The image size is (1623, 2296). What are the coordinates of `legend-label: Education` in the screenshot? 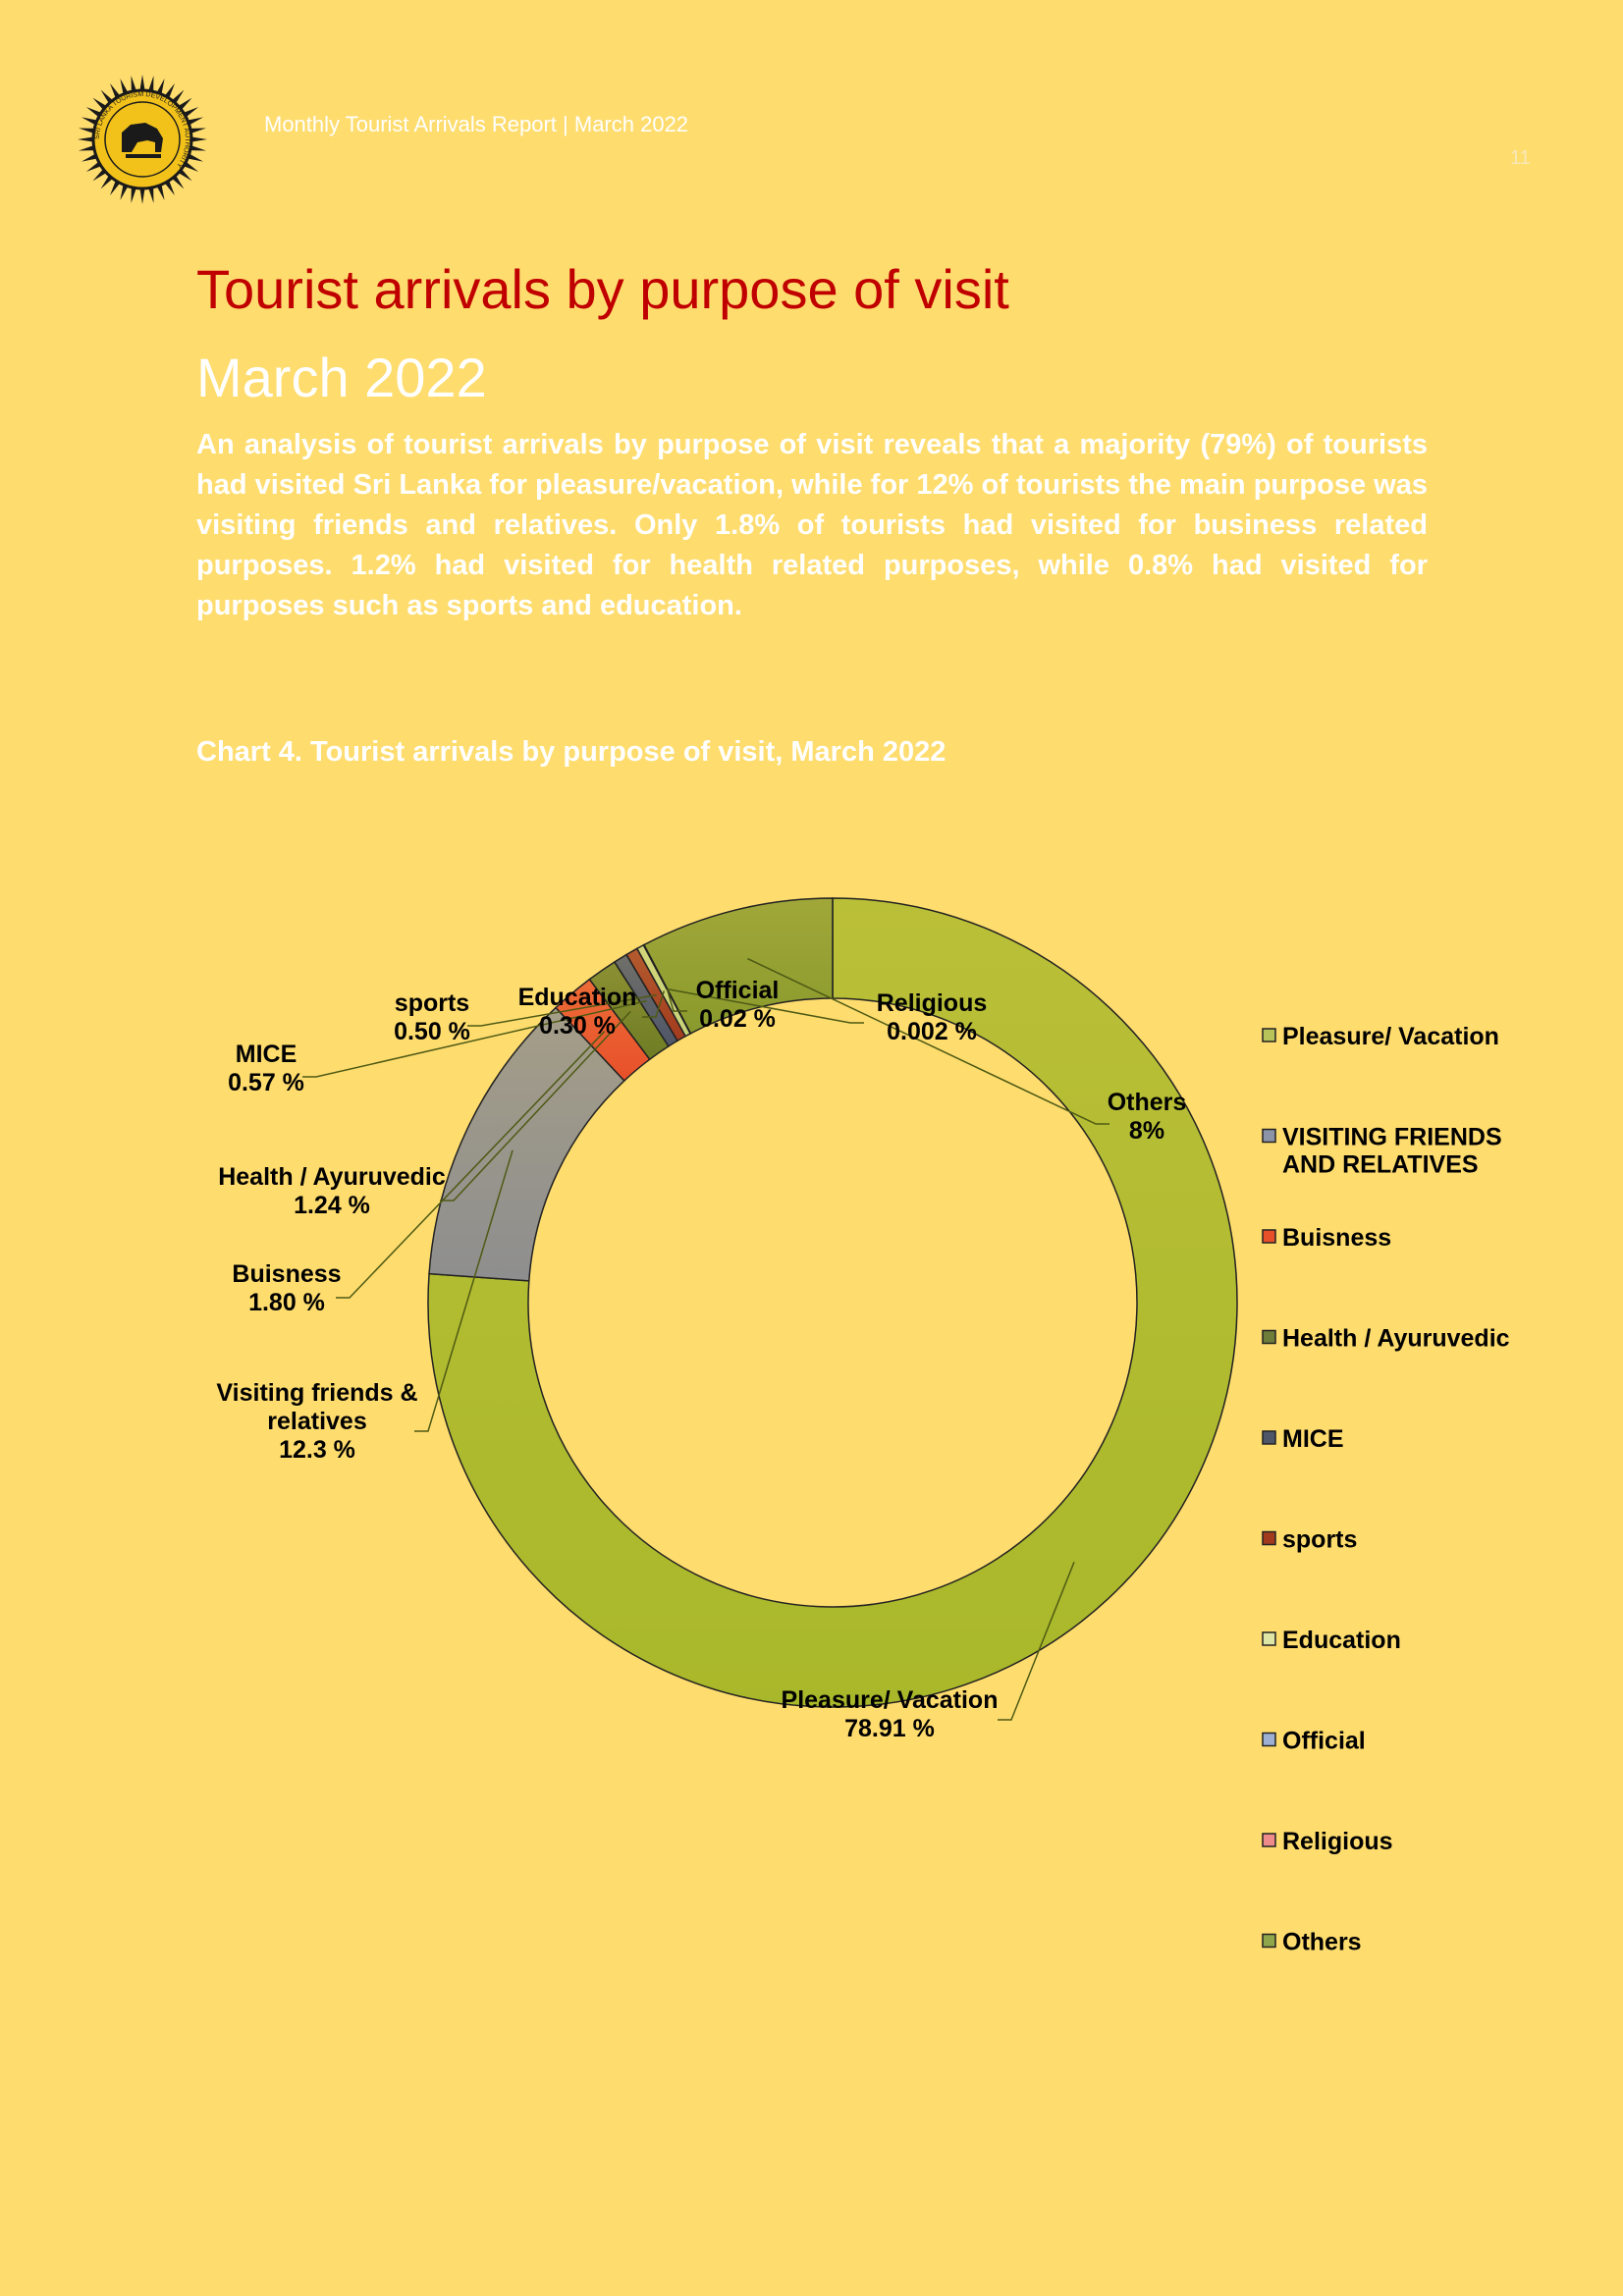 It's located at (1342, 1640).